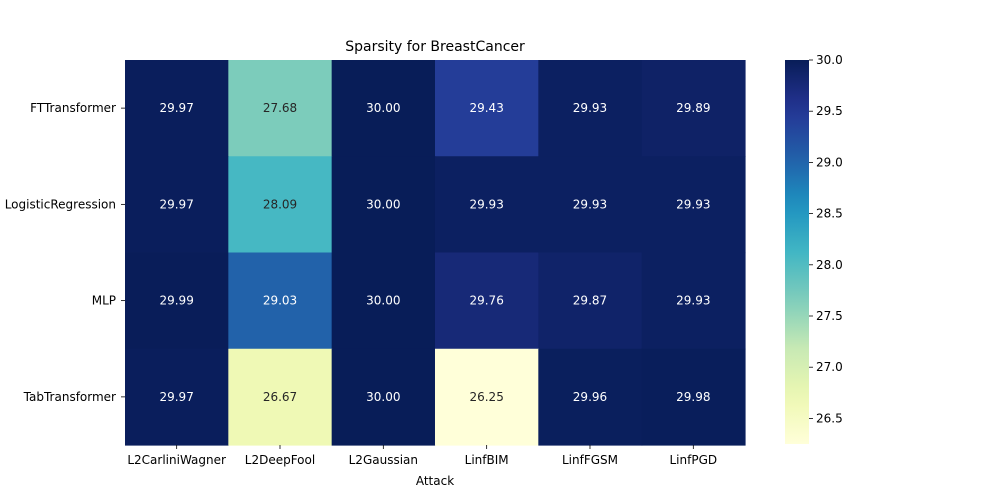 The height and width of the screenshot is (500, 1000). I want to click on colorbar-tick-label: 28.5, so click(829, 214).